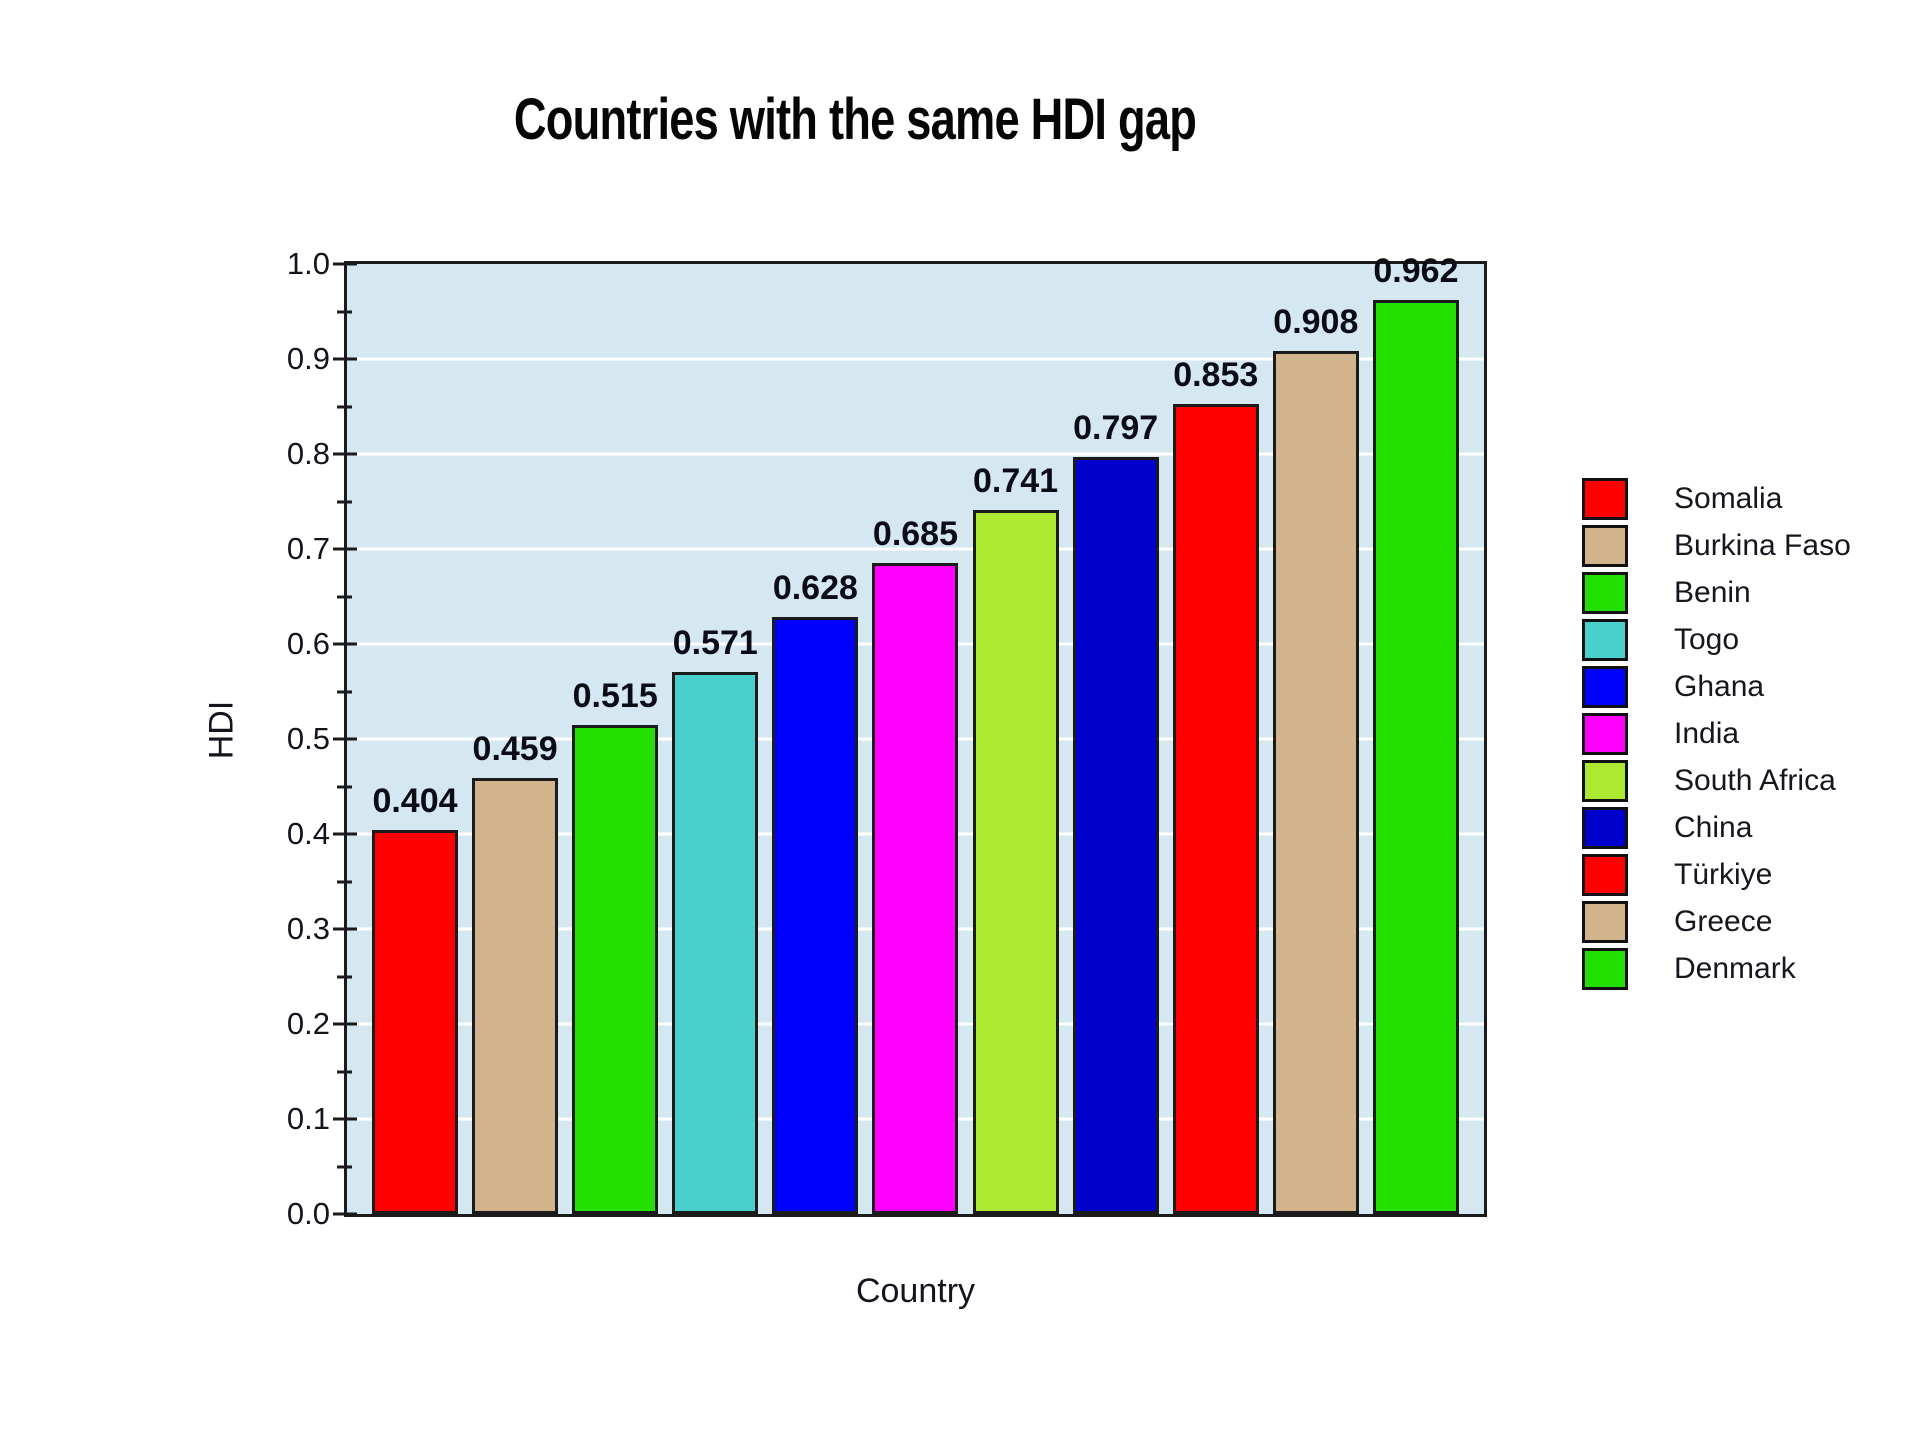 This screenshot has height=1434, width=1921. I want to click on bar-south-africa: 0.741, so click(1015, 838).